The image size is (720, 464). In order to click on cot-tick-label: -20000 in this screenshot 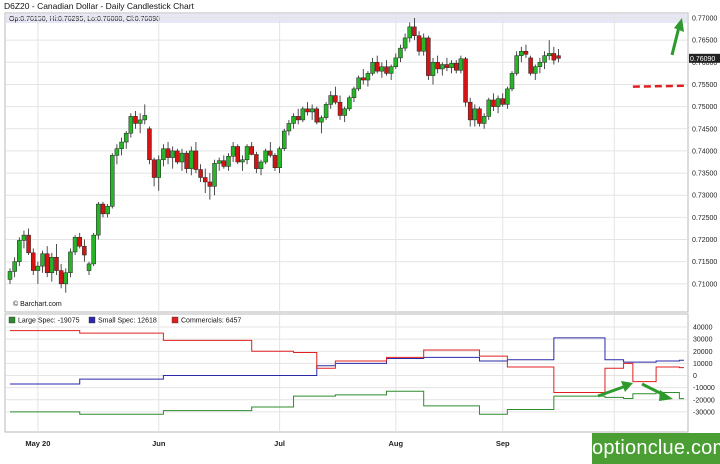, I will do `click(704, 400)`.